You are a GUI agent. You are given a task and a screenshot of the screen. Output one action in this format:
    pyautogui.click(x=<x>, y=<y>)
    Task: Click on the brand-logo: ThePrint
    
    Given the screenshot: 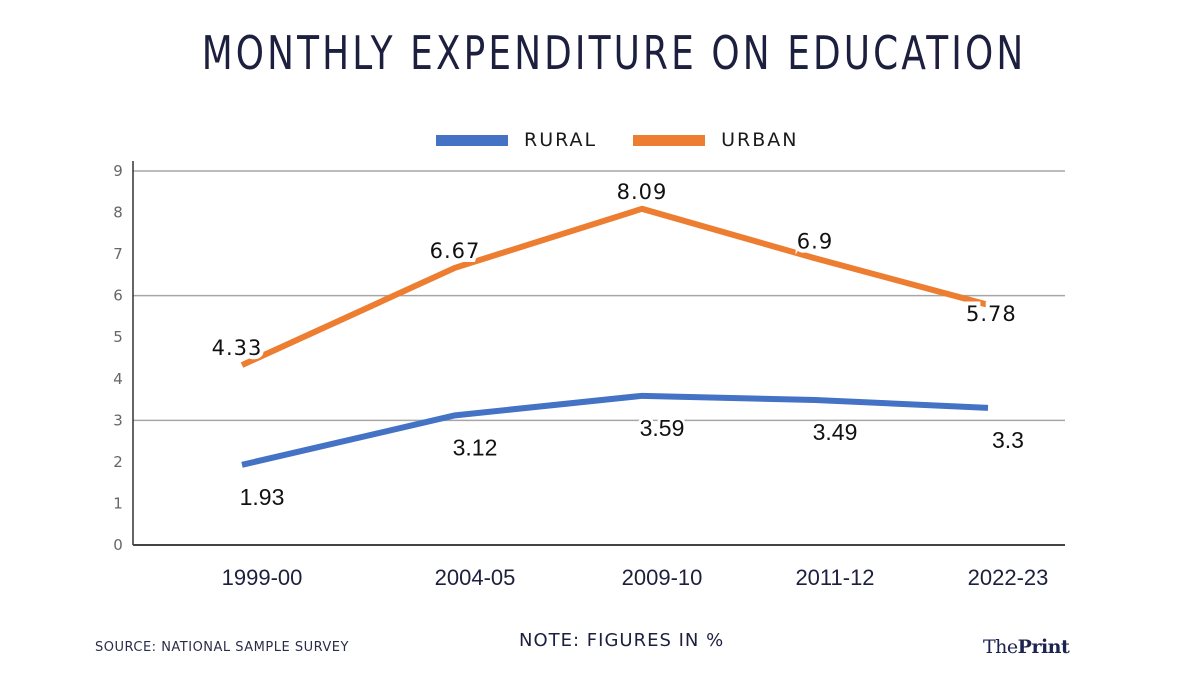 What is the action you would take?
    pyautogui.click(x=1026, y=647)
    